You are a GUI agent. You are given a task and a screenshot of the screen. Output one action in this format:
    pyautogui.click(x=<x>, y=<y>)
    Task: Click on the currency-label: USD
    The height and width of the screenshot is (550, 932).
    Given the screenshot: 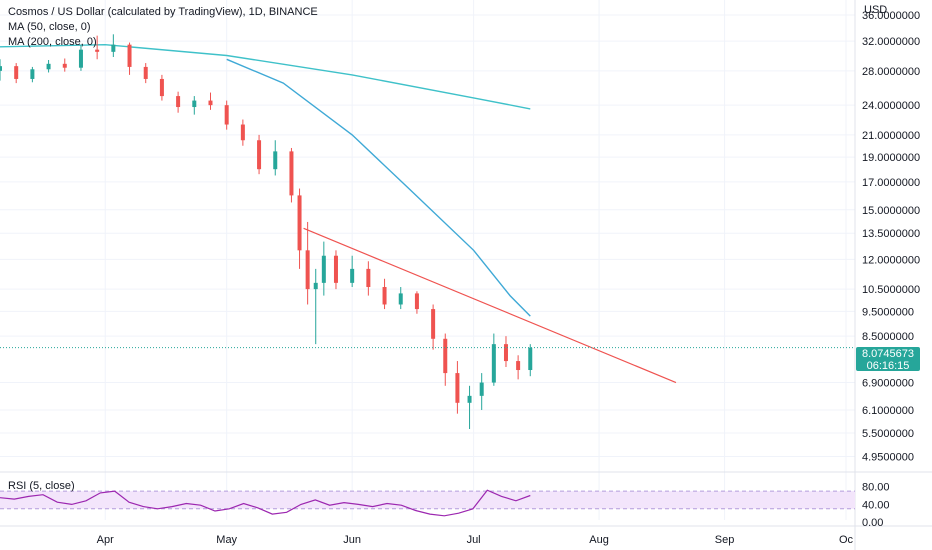 What is the action you would take?
    pyautogui.click(x=876, y=10)
    